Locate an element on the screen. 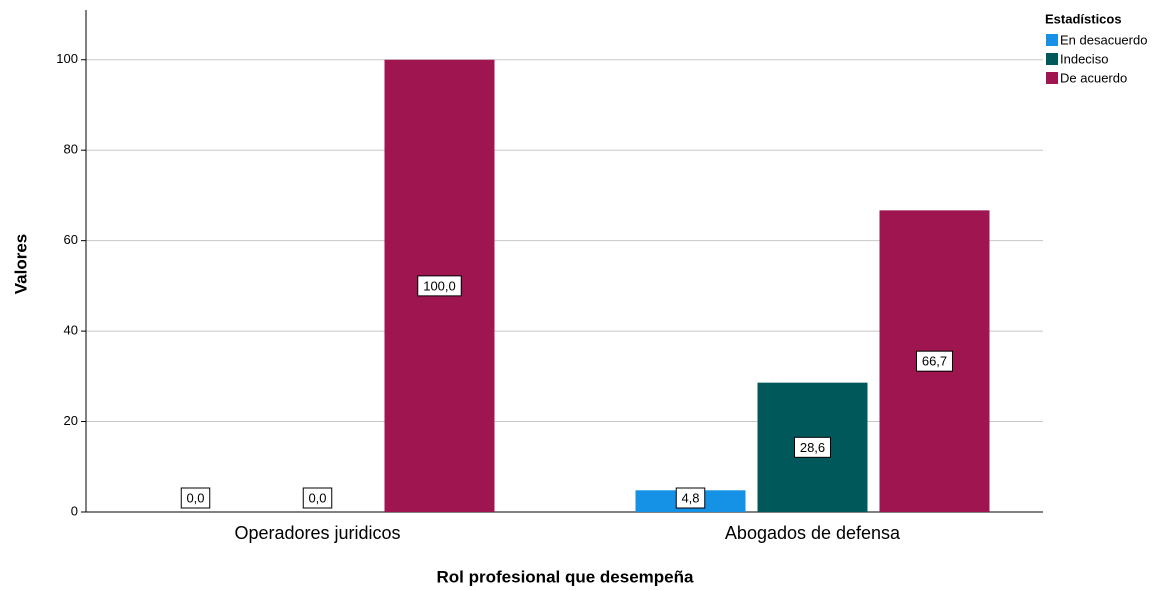 This screenshot has height=591, width=1168. y-axis-label: Valores is located at coordinates (20, 264).